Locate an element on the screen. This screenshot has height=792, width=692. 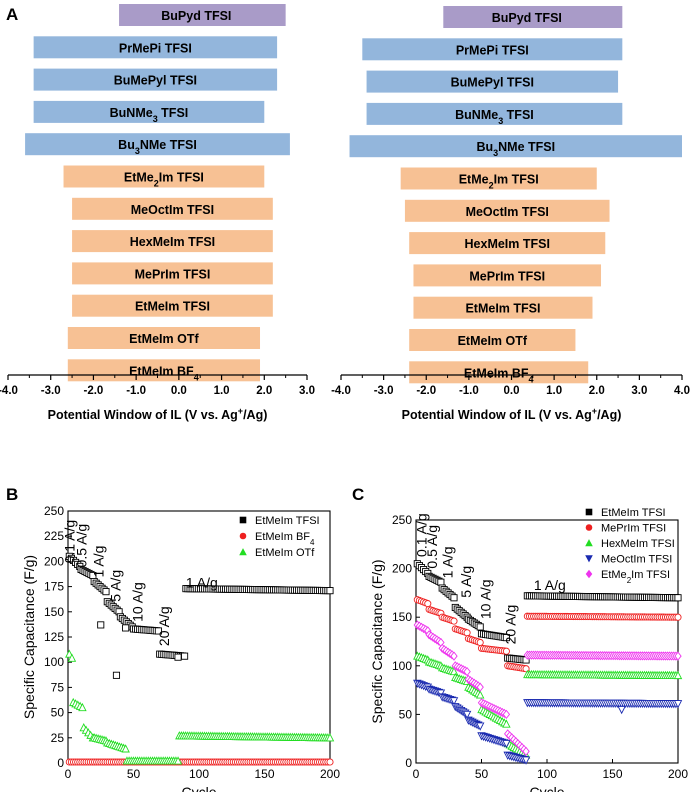
bar-label-bumepyl-tfsi: BuMePyl TFSI is located at coordinates (492, 83).